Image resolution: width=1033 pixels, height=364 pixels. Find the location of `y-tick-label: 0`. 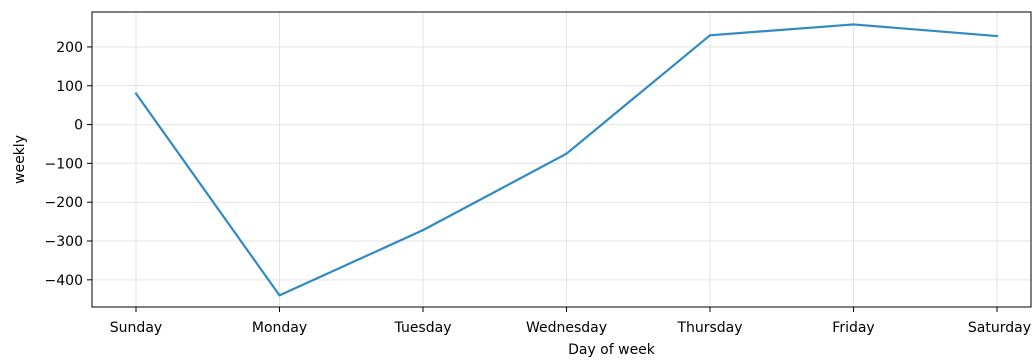

y-tick-label: 0 is located at coordinates (78, 126).